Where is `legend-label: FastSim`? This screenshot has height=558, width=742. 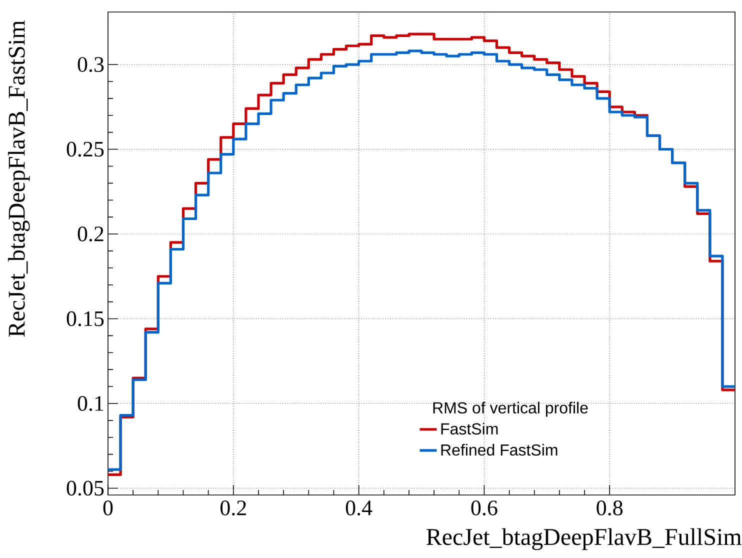 legend-label: FastSim is located at coordinates (469, 428).